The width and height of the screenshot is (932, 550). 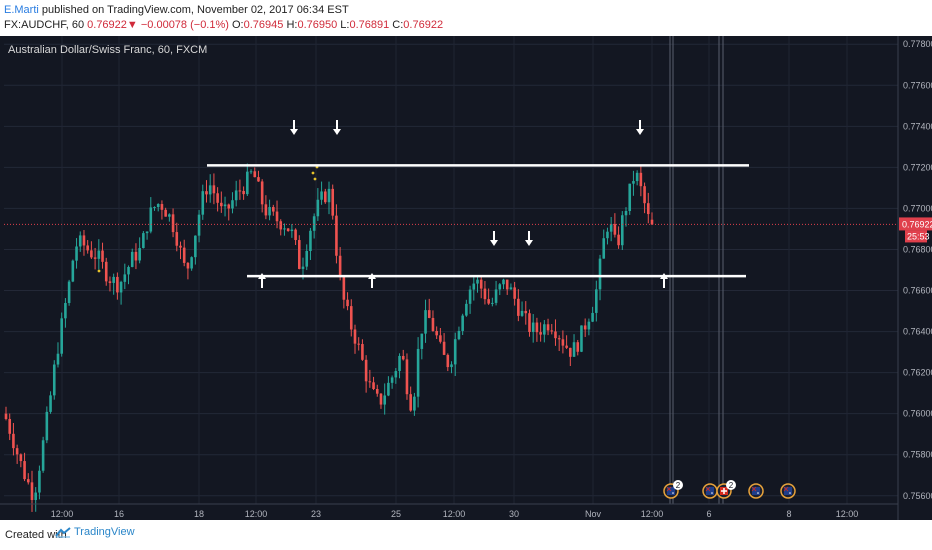 What do you see at coordinates (673, 489) in the screenshot?
I see `news-event-australia: 2` at bounding box center [673, 489].